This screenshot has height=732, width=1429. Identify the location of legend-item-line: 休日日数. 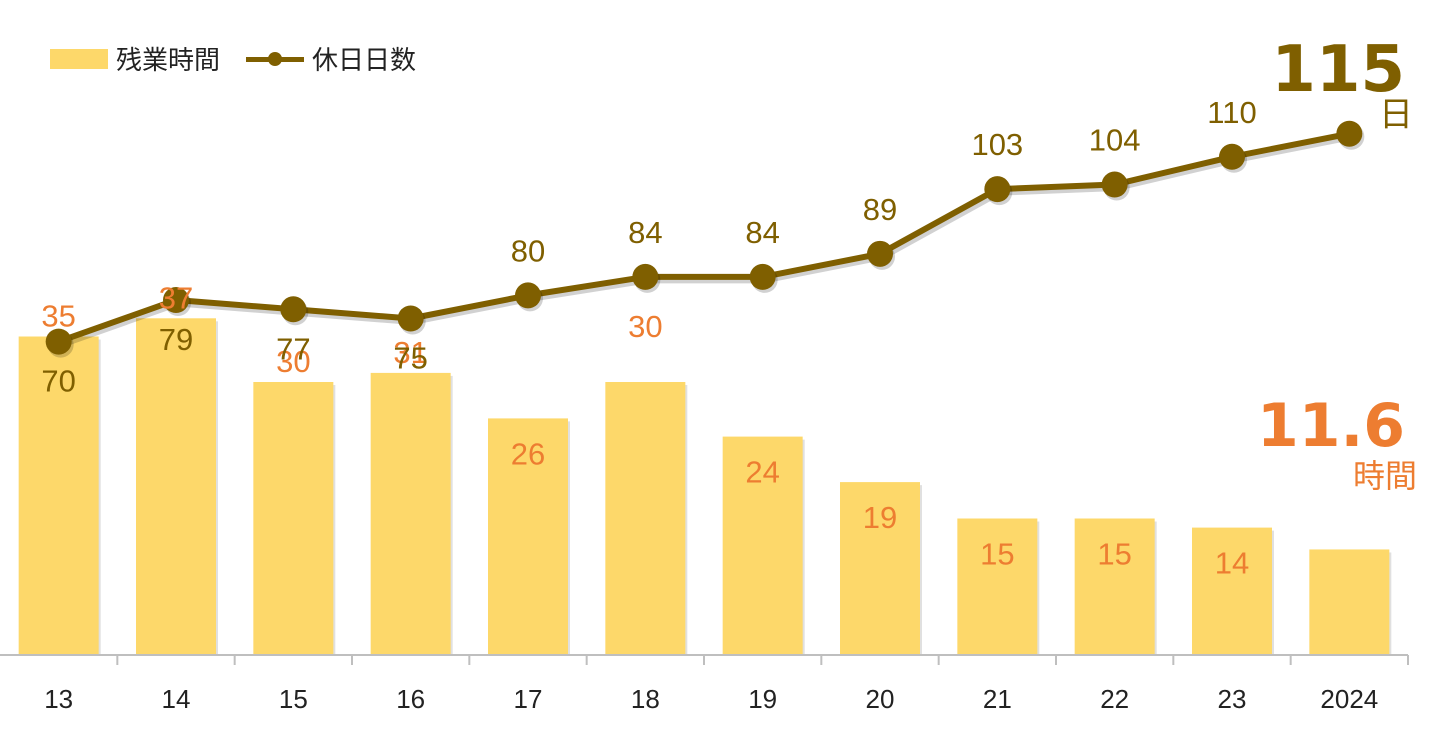
(331, 58).